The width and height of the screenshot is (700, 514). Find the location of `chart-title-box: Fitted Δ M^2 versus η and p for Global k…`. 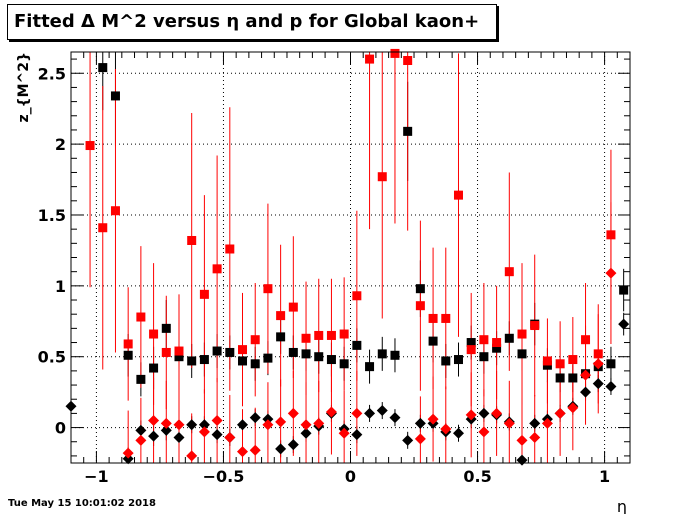

chart-title-box: Fitted Δ M^2 versus η and p for Global k… is located at coordinates (252, 22).